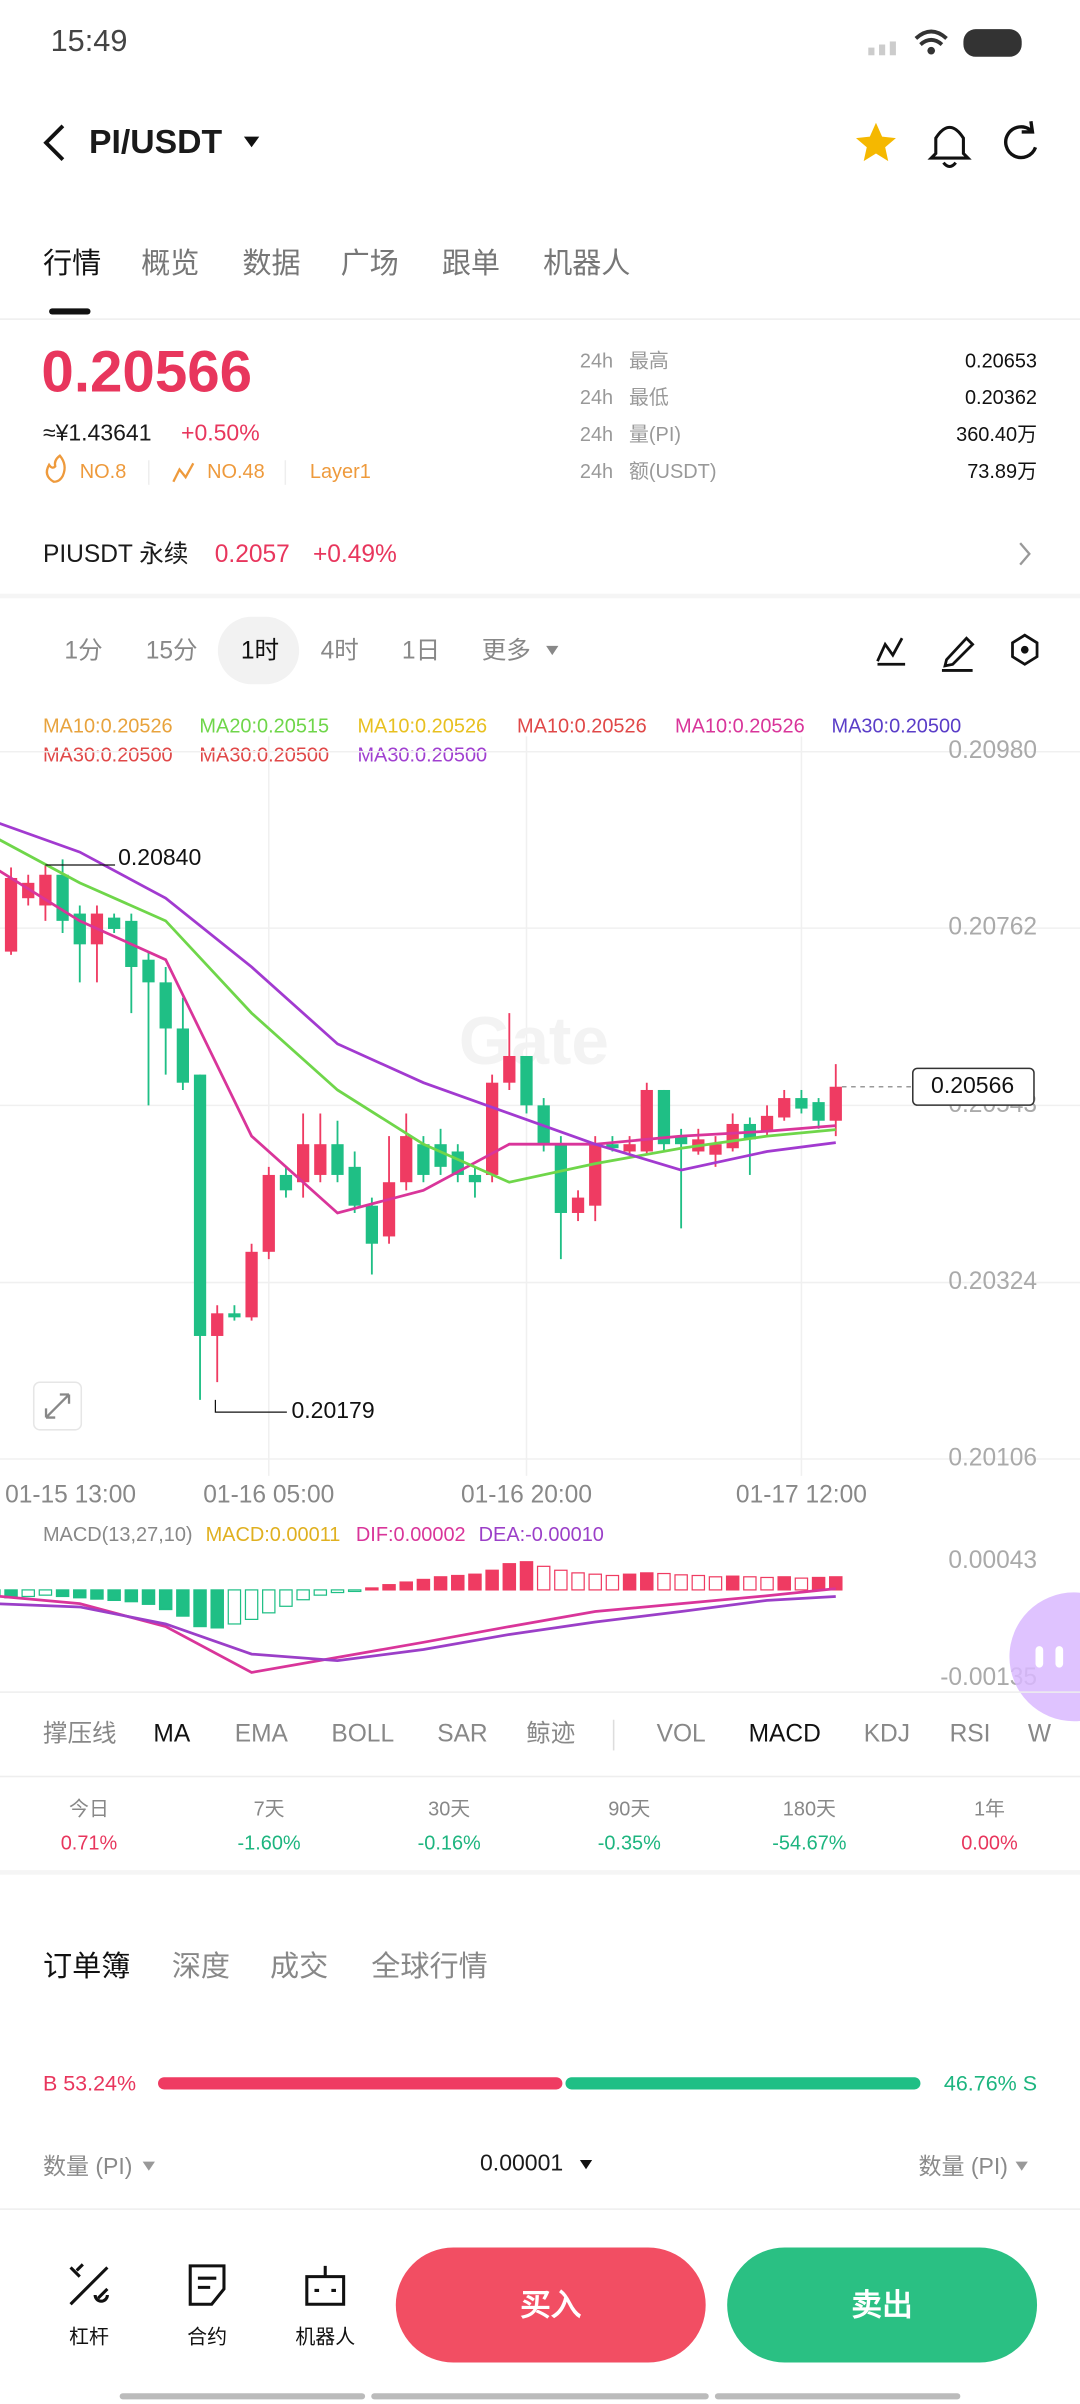 Image resolution: width=1080 pixels, height=2404 pixels. What do you see at coordinates (1044, 1657) in the screenshot?
I see `assistant-bubble` at bounding box center [1044, 1657].